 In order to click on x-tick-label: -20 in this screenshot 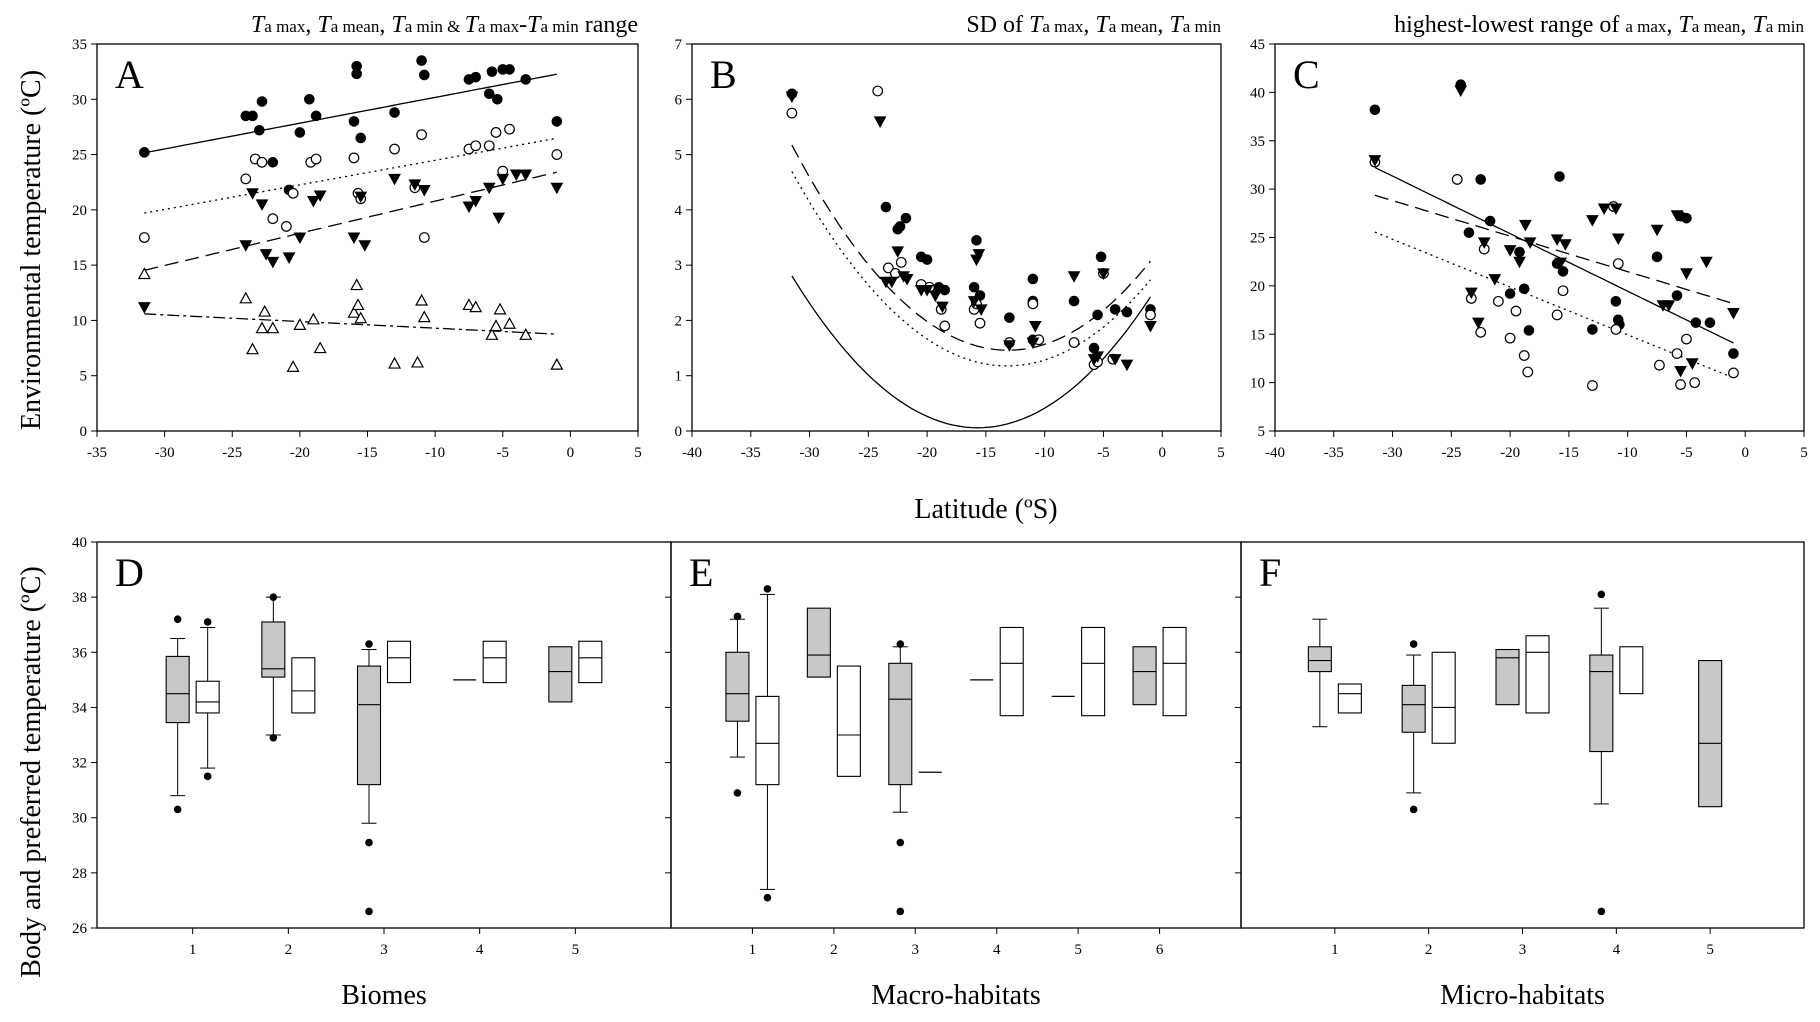, I will do `click(300, 453)`.